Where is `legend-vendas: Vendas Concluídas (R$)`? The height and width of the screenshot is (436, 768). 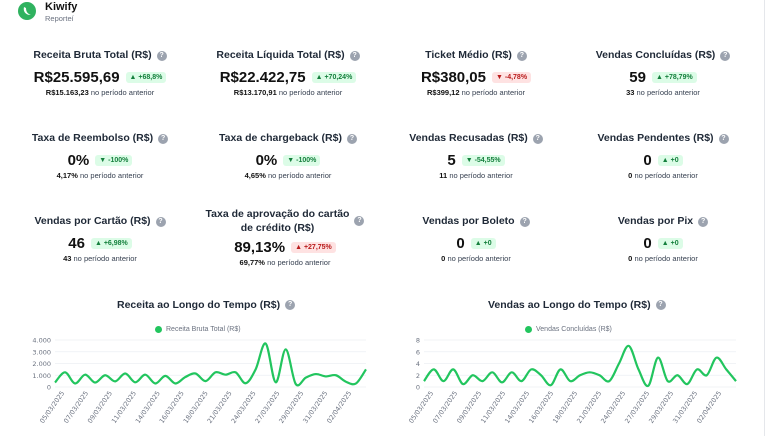 legend-vendas: Vendas Concluídas (R$) is located at coordinates (568, 329).